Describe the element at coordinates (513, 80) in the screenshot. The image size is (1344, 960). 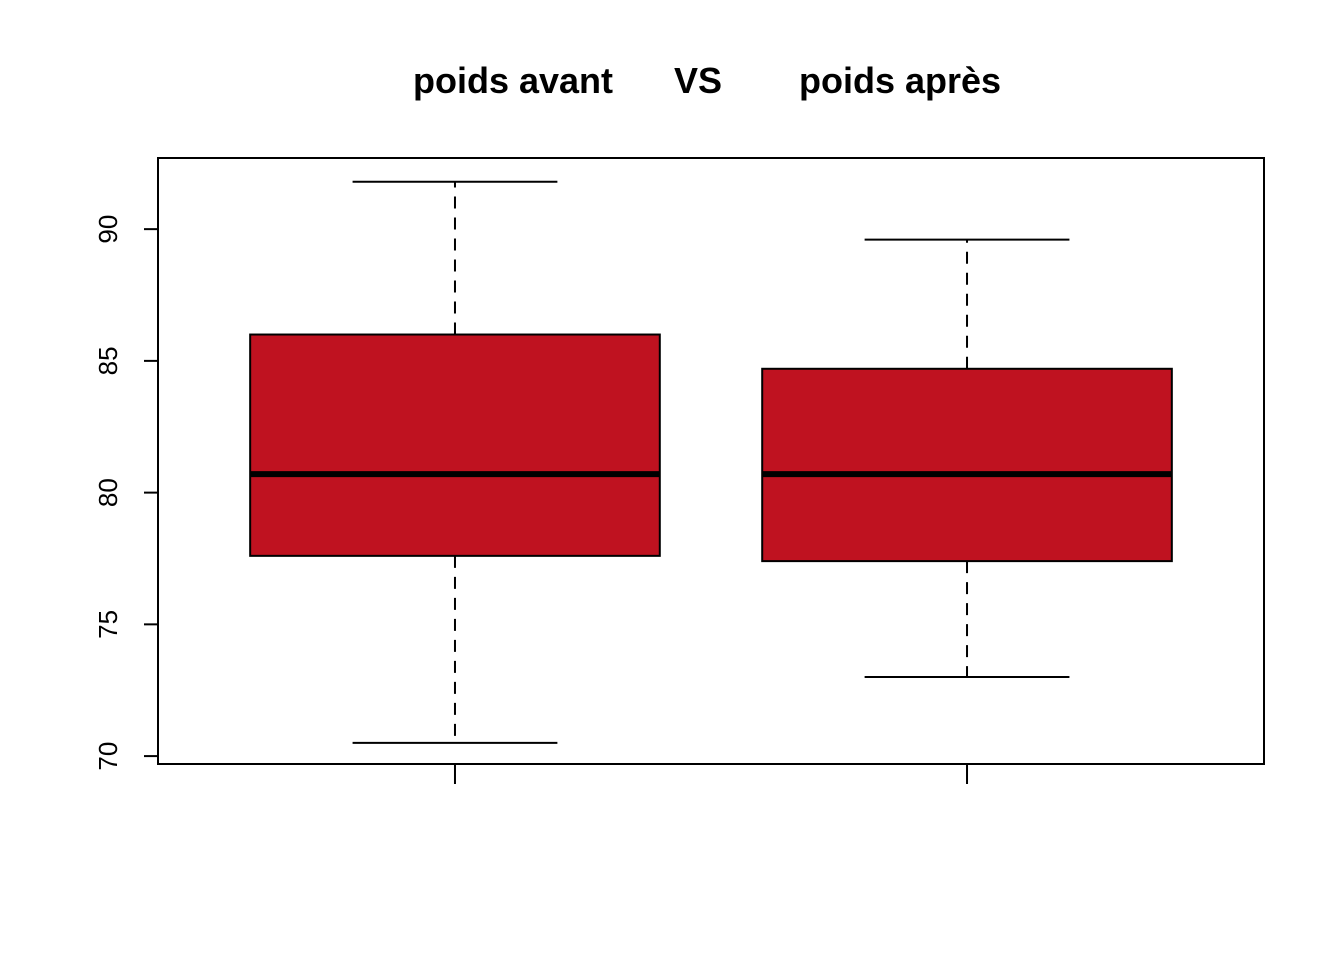
I see `title-part-1: poids avant` at that location.